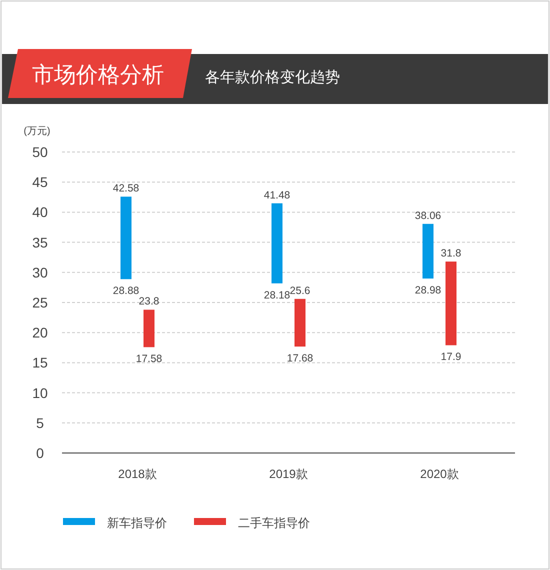 Image resolution: width=550 pixels, height=570 pixels. Describe the element at coordinates (40, 242) in the screenshot. I see `y-tick-label: 35` at that location.